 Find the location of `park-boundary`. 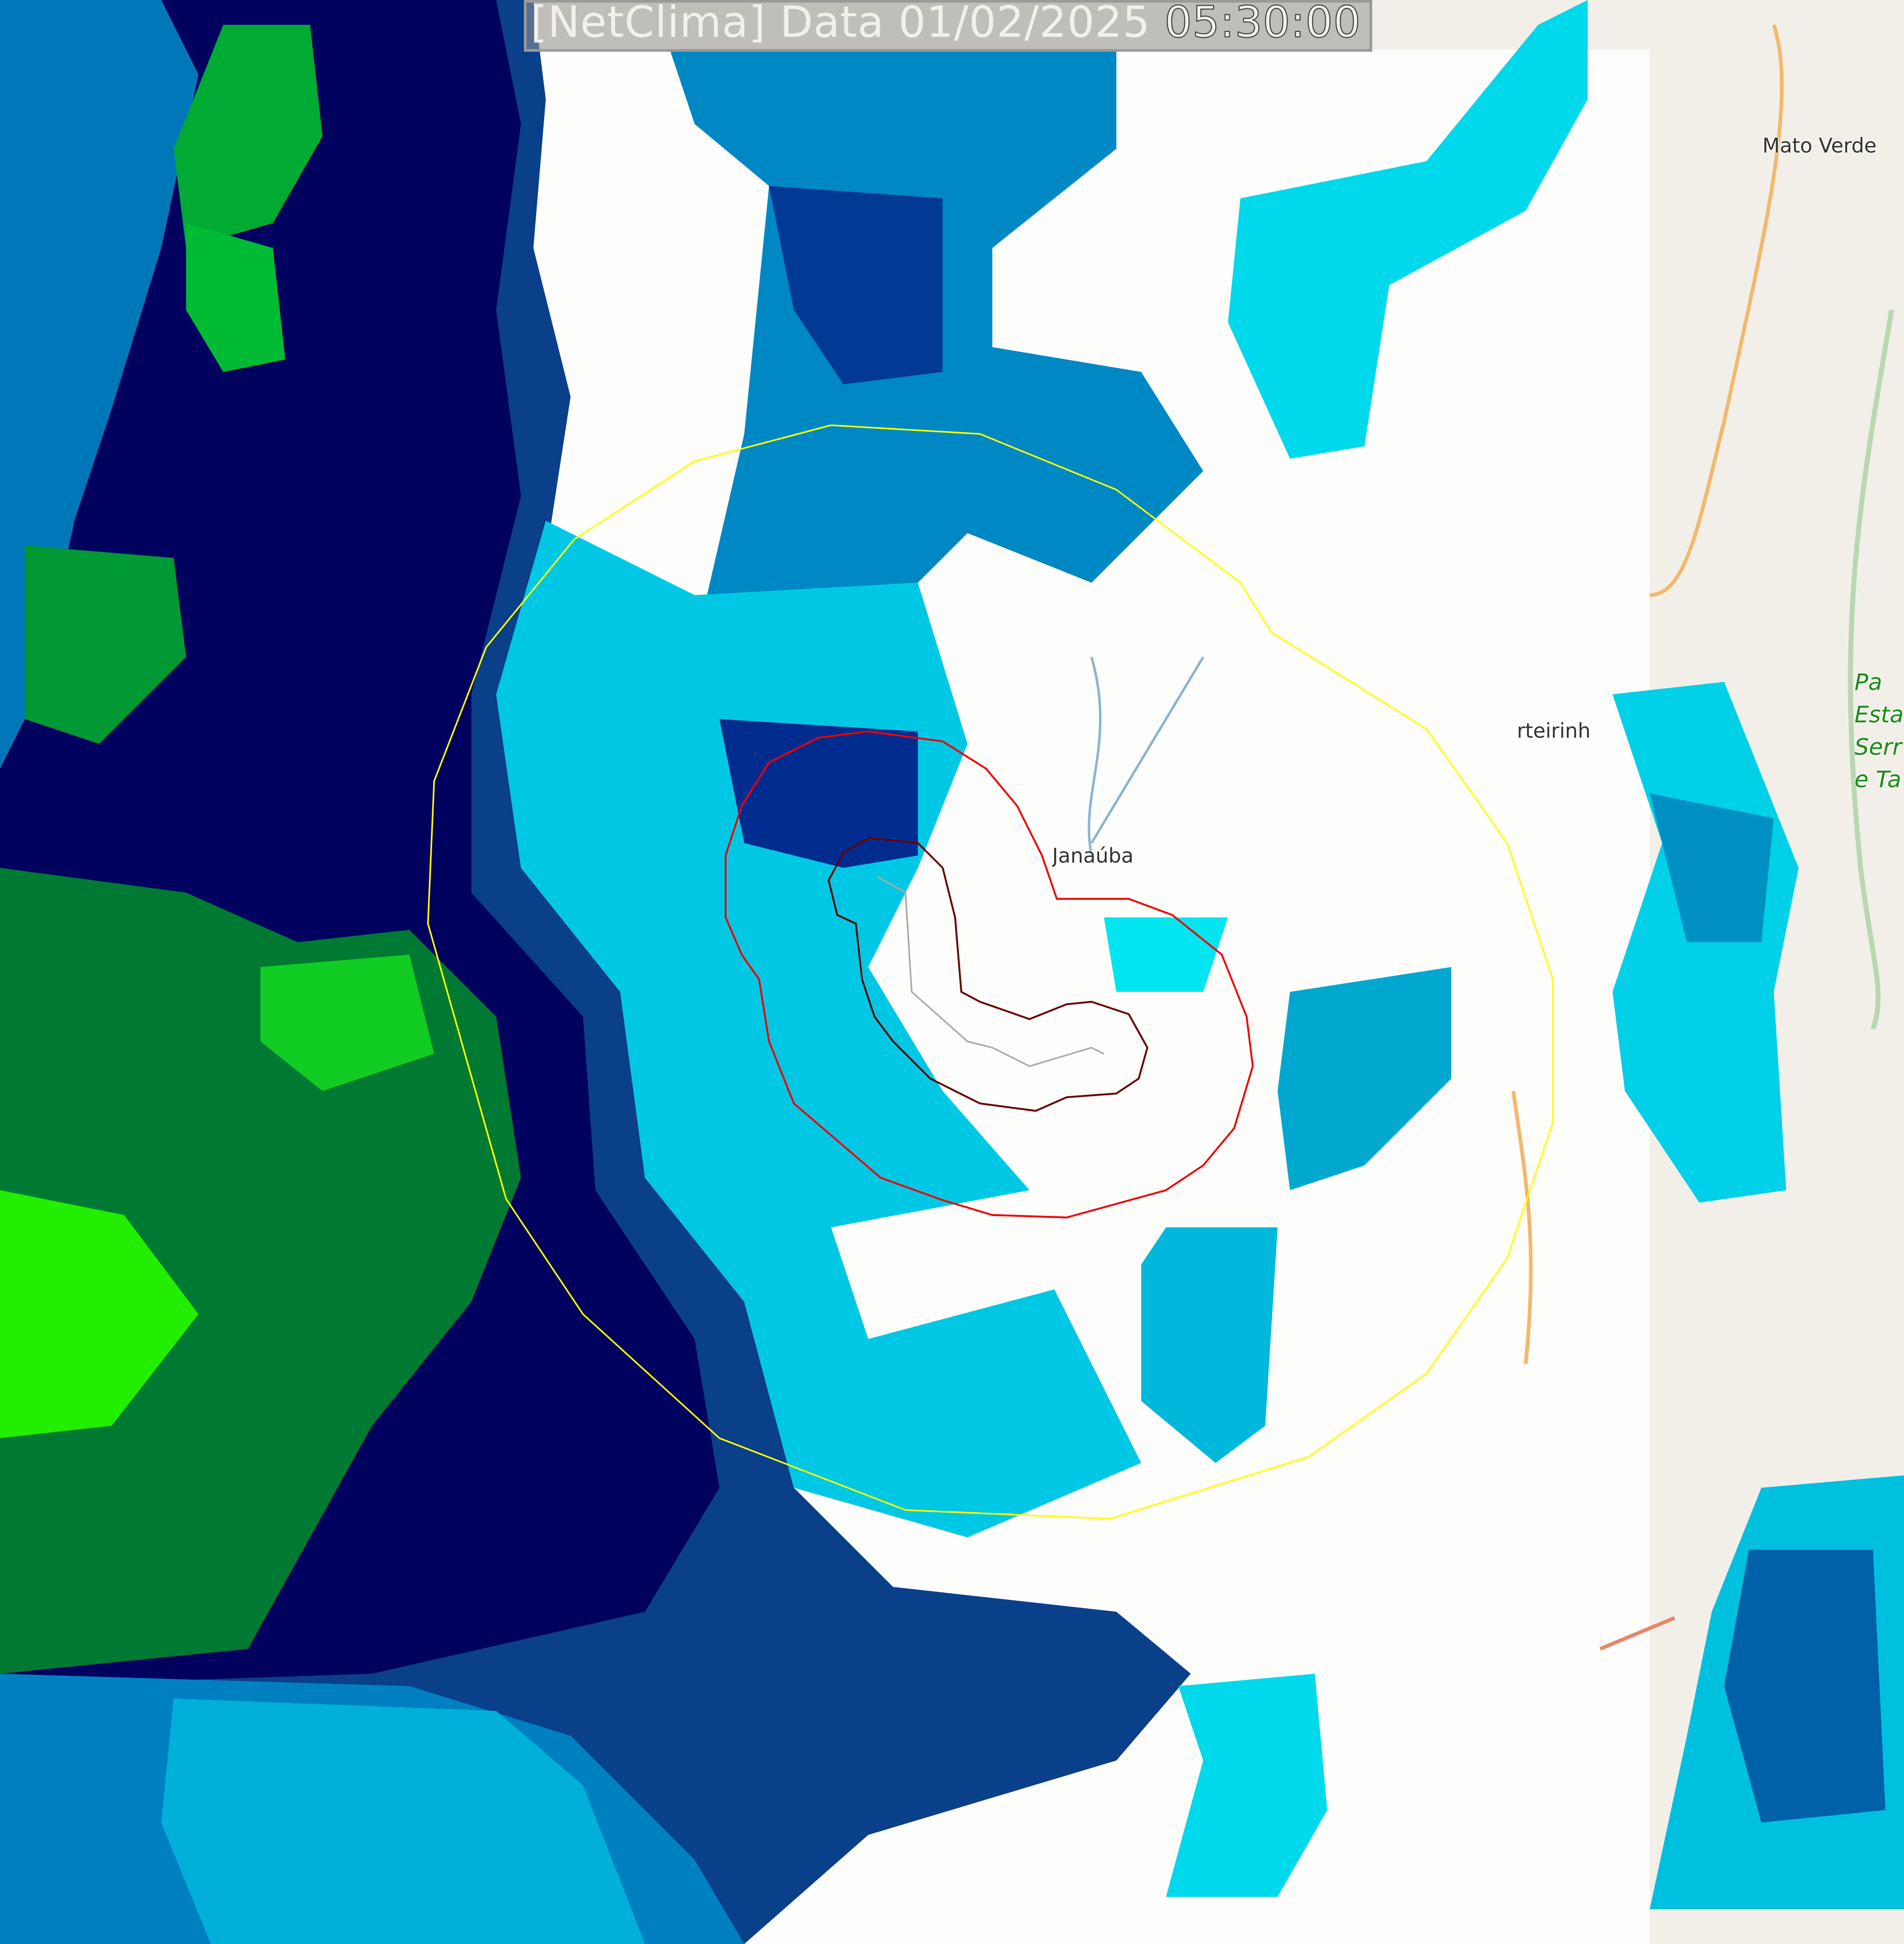

park-boundary is located at coordinates (1871, 669).